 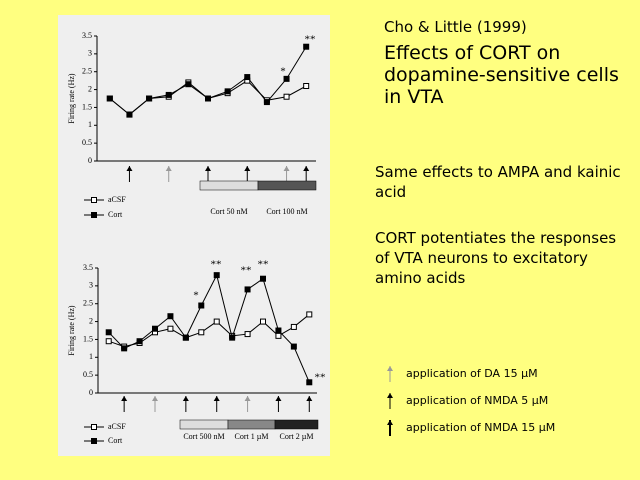 What do you see at coordinates (455, 27) in the screenshot?
I see `citation: Cho & Little (1999)` at bounding box center [455, 27].